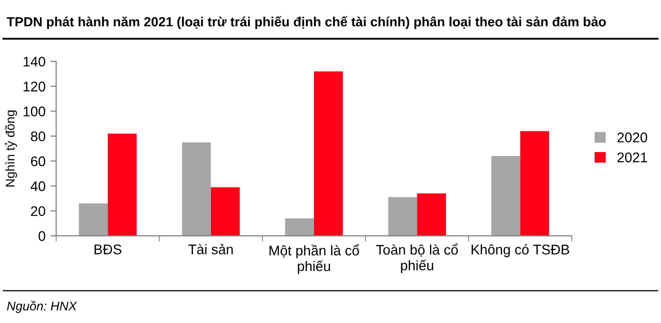 Image resolution: width=661 pixels, height=323 pixels. I want to click on x-tick-label: Không có TSĐB, so click(521, 251).